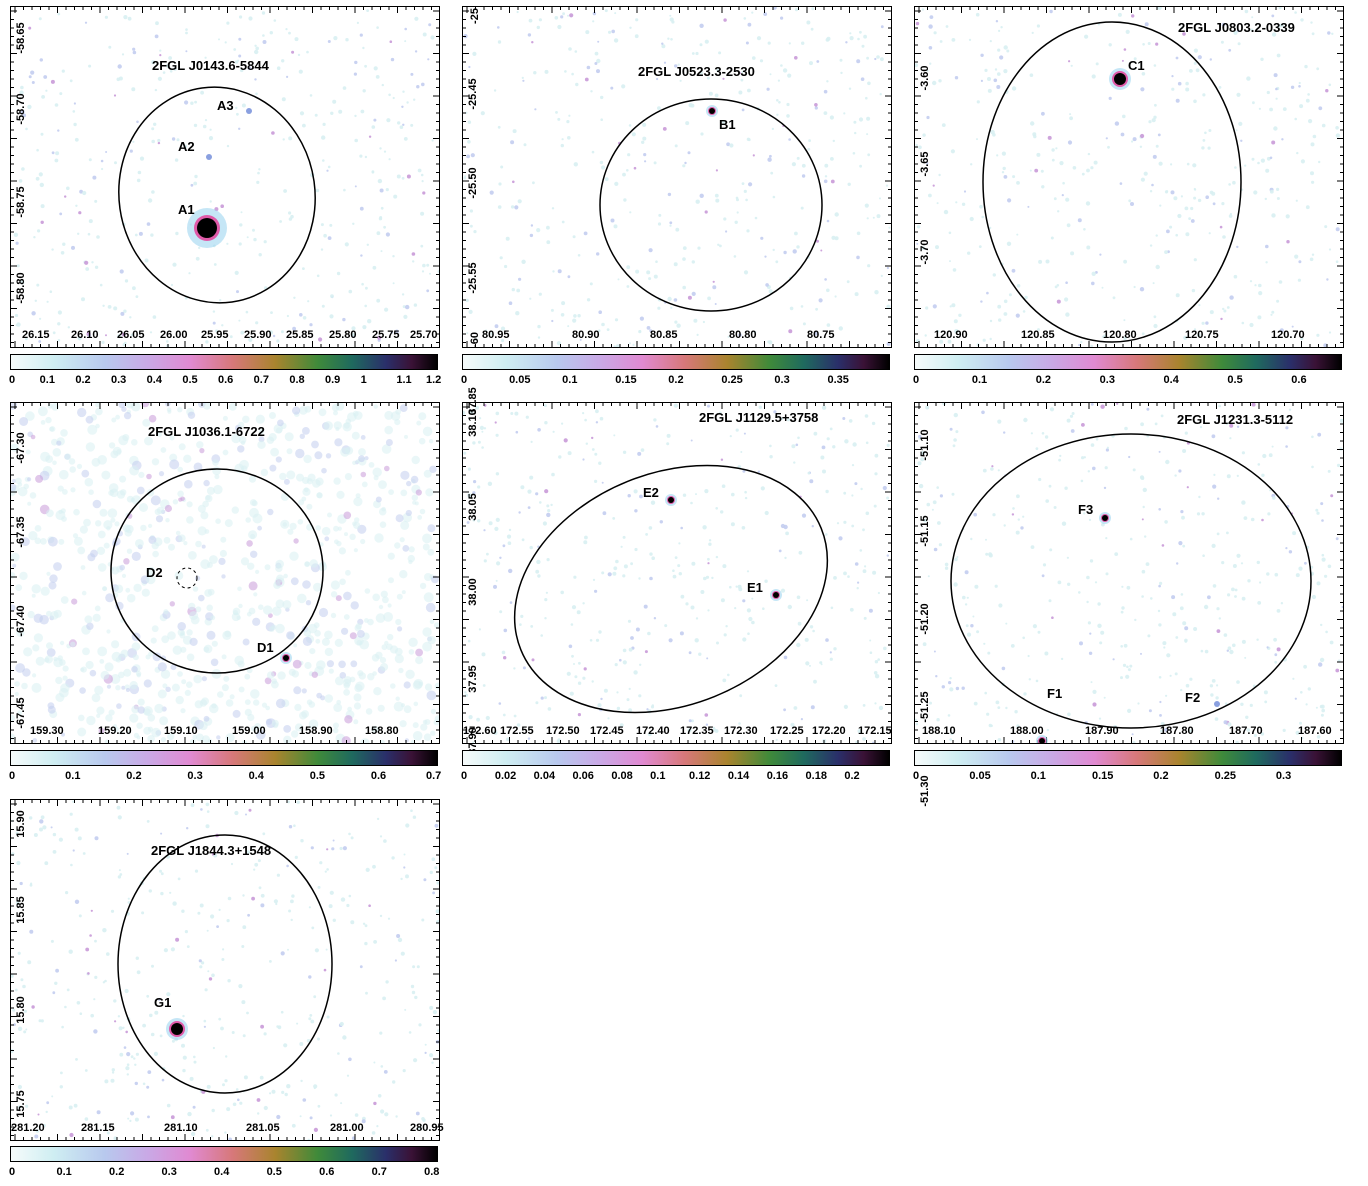  Describe the element at coordinates (47, 731) in the screenshot. I see `x-tick-label: 159.30` at that location.